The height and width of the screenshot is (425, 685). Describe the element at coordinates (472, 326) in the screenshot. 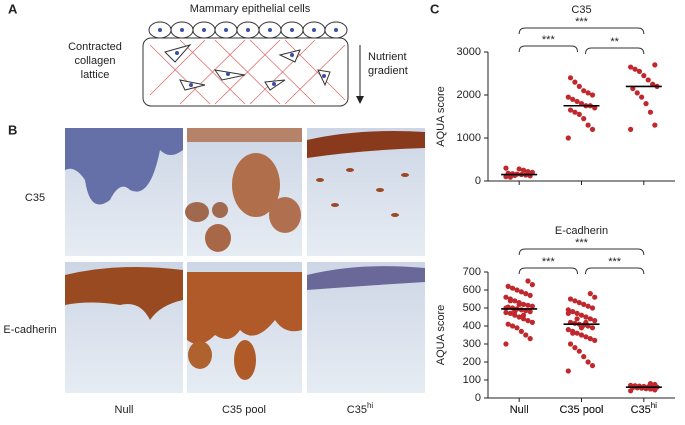

I see `y-tick-label: 400` at that location.